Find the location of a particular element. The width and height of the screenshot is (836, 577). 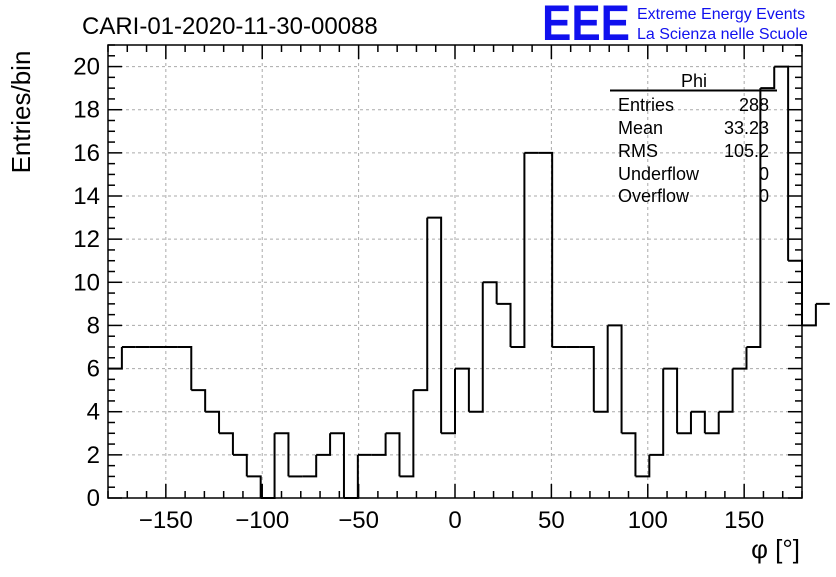

y-tick-label: 20 is located at coordinates (86, 67).